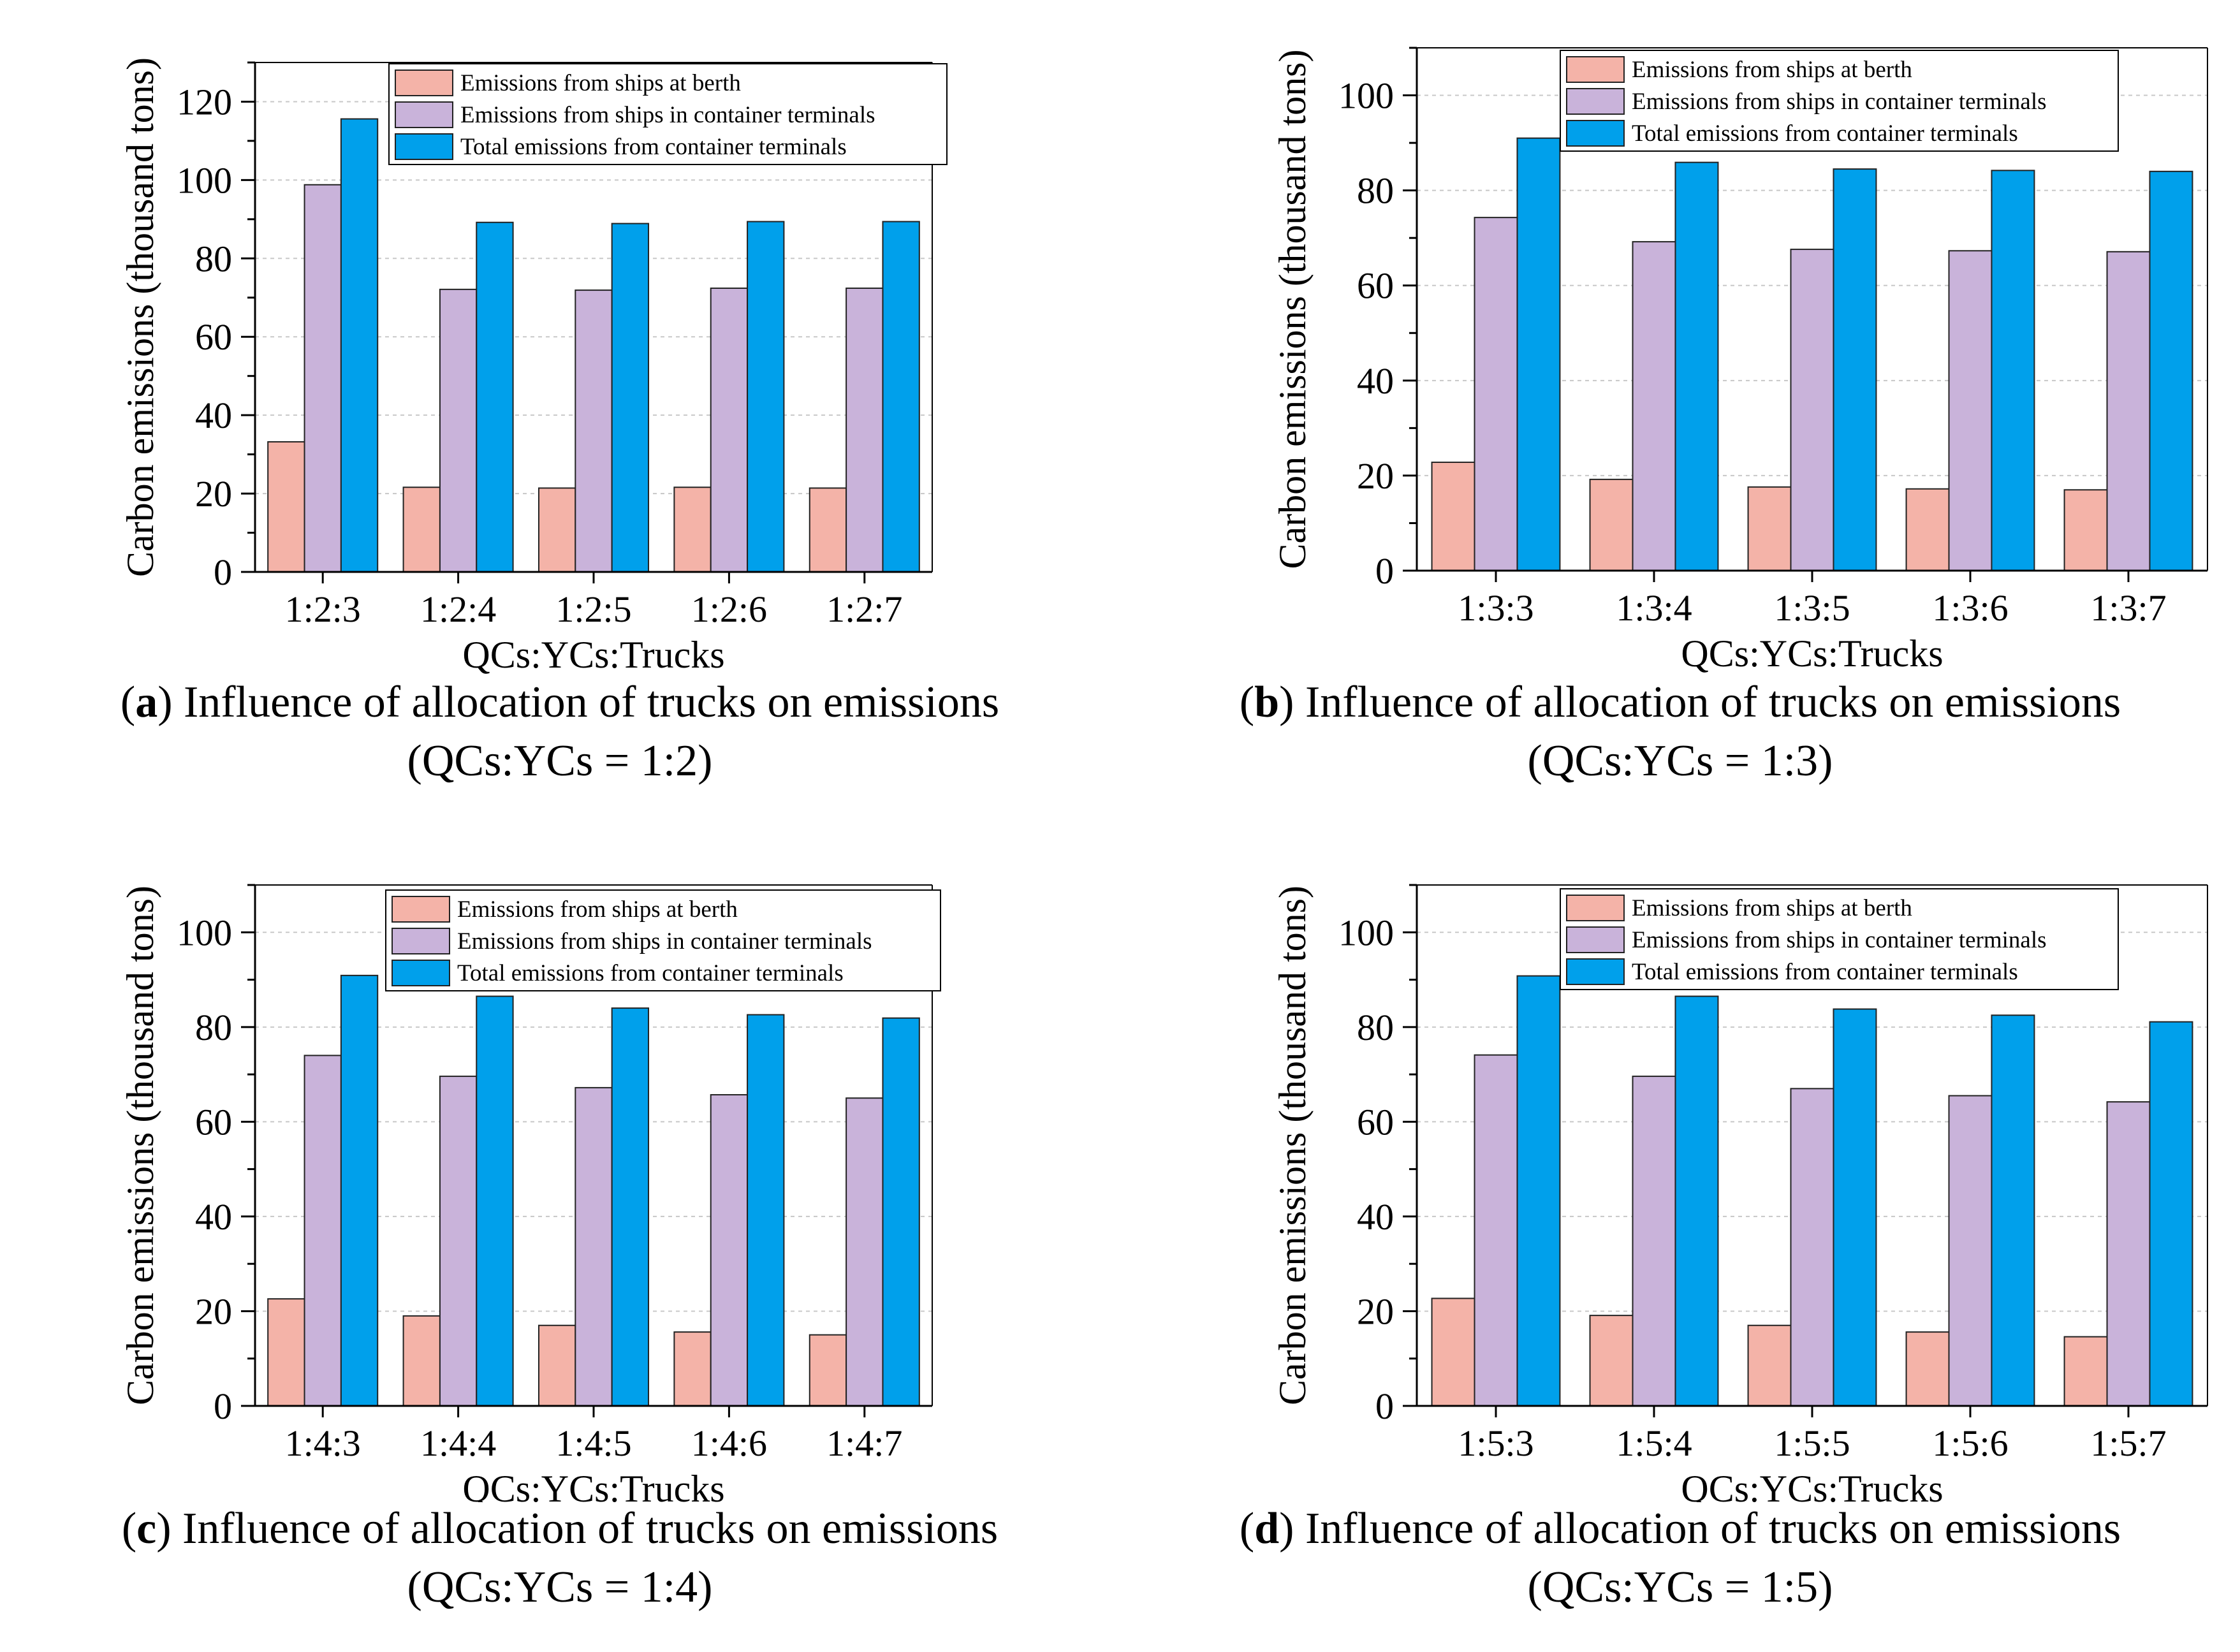 The height and width of the screenshot is (1652, 2240). I want to click on y-tick-label: 120, so click(204, 102).